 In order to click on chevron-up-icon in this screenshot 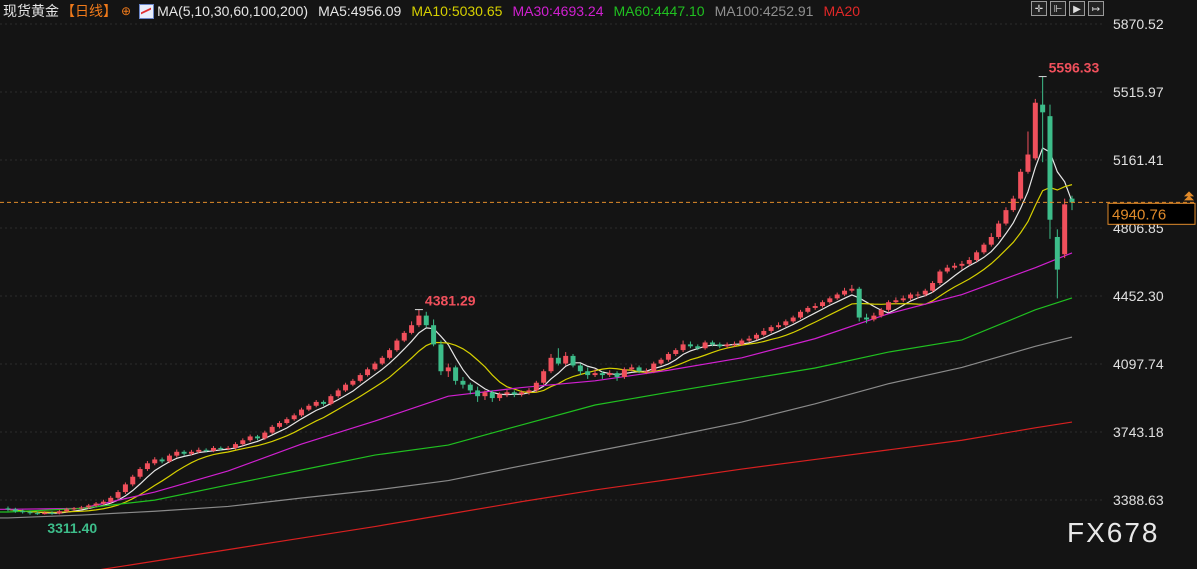, I will do `click(1189, 196)`.